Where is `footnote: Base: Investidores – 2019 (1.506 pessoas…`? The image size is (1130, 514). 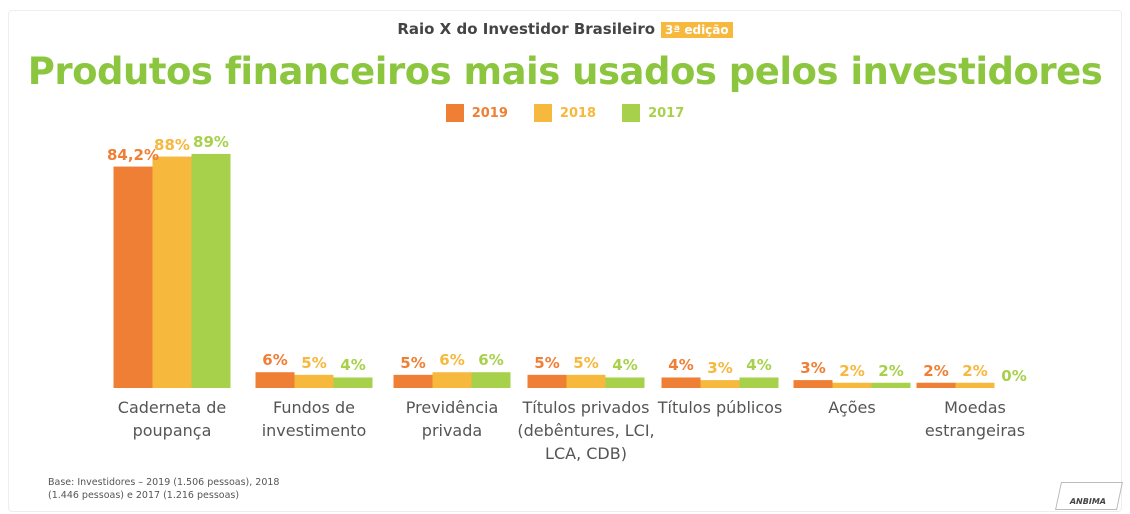
footnote: Base: Investidores – 2019 (1.506 pessoas… is located at coordinates (164, 489).